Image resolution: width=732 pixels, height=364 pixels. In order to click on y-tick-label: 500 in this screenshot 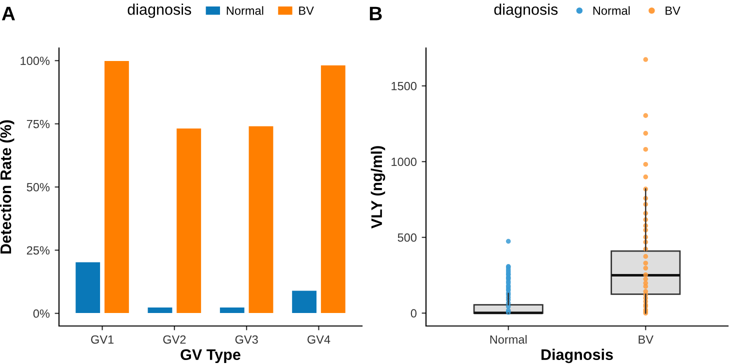, I will do `click(407, 237)`.